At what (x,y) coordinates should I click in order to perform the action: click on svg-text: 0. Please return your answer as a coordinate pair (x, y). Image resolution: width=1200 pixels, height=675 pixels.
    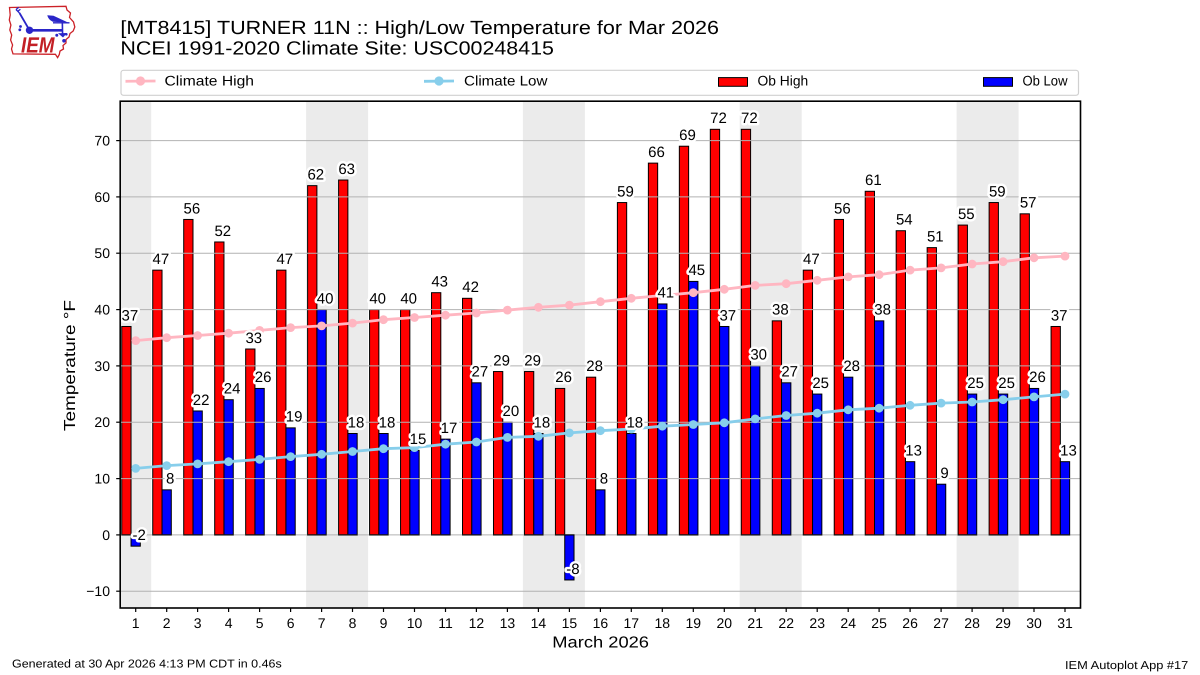
    Looking at the image, I should click on (106, 535).